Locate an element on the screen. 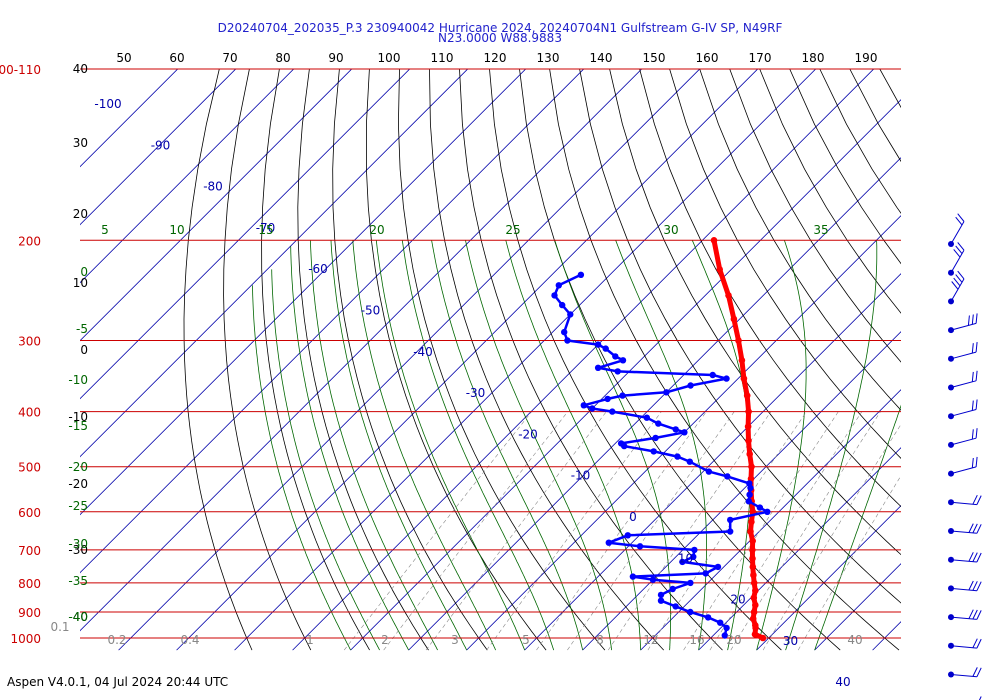 The width and height of the screenshot is (1000, 700). pressure-label: 100-110 is located at coordinates (20, 70).